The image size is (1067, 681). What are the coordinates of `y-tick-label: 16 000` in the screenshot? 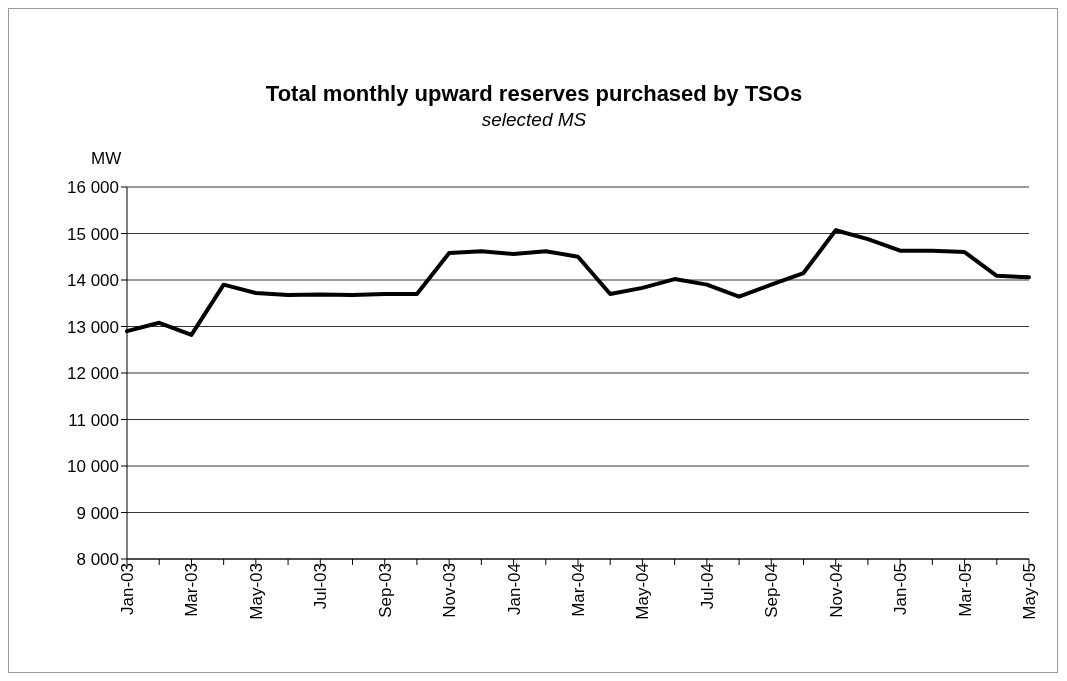 It's located at (93, 188).